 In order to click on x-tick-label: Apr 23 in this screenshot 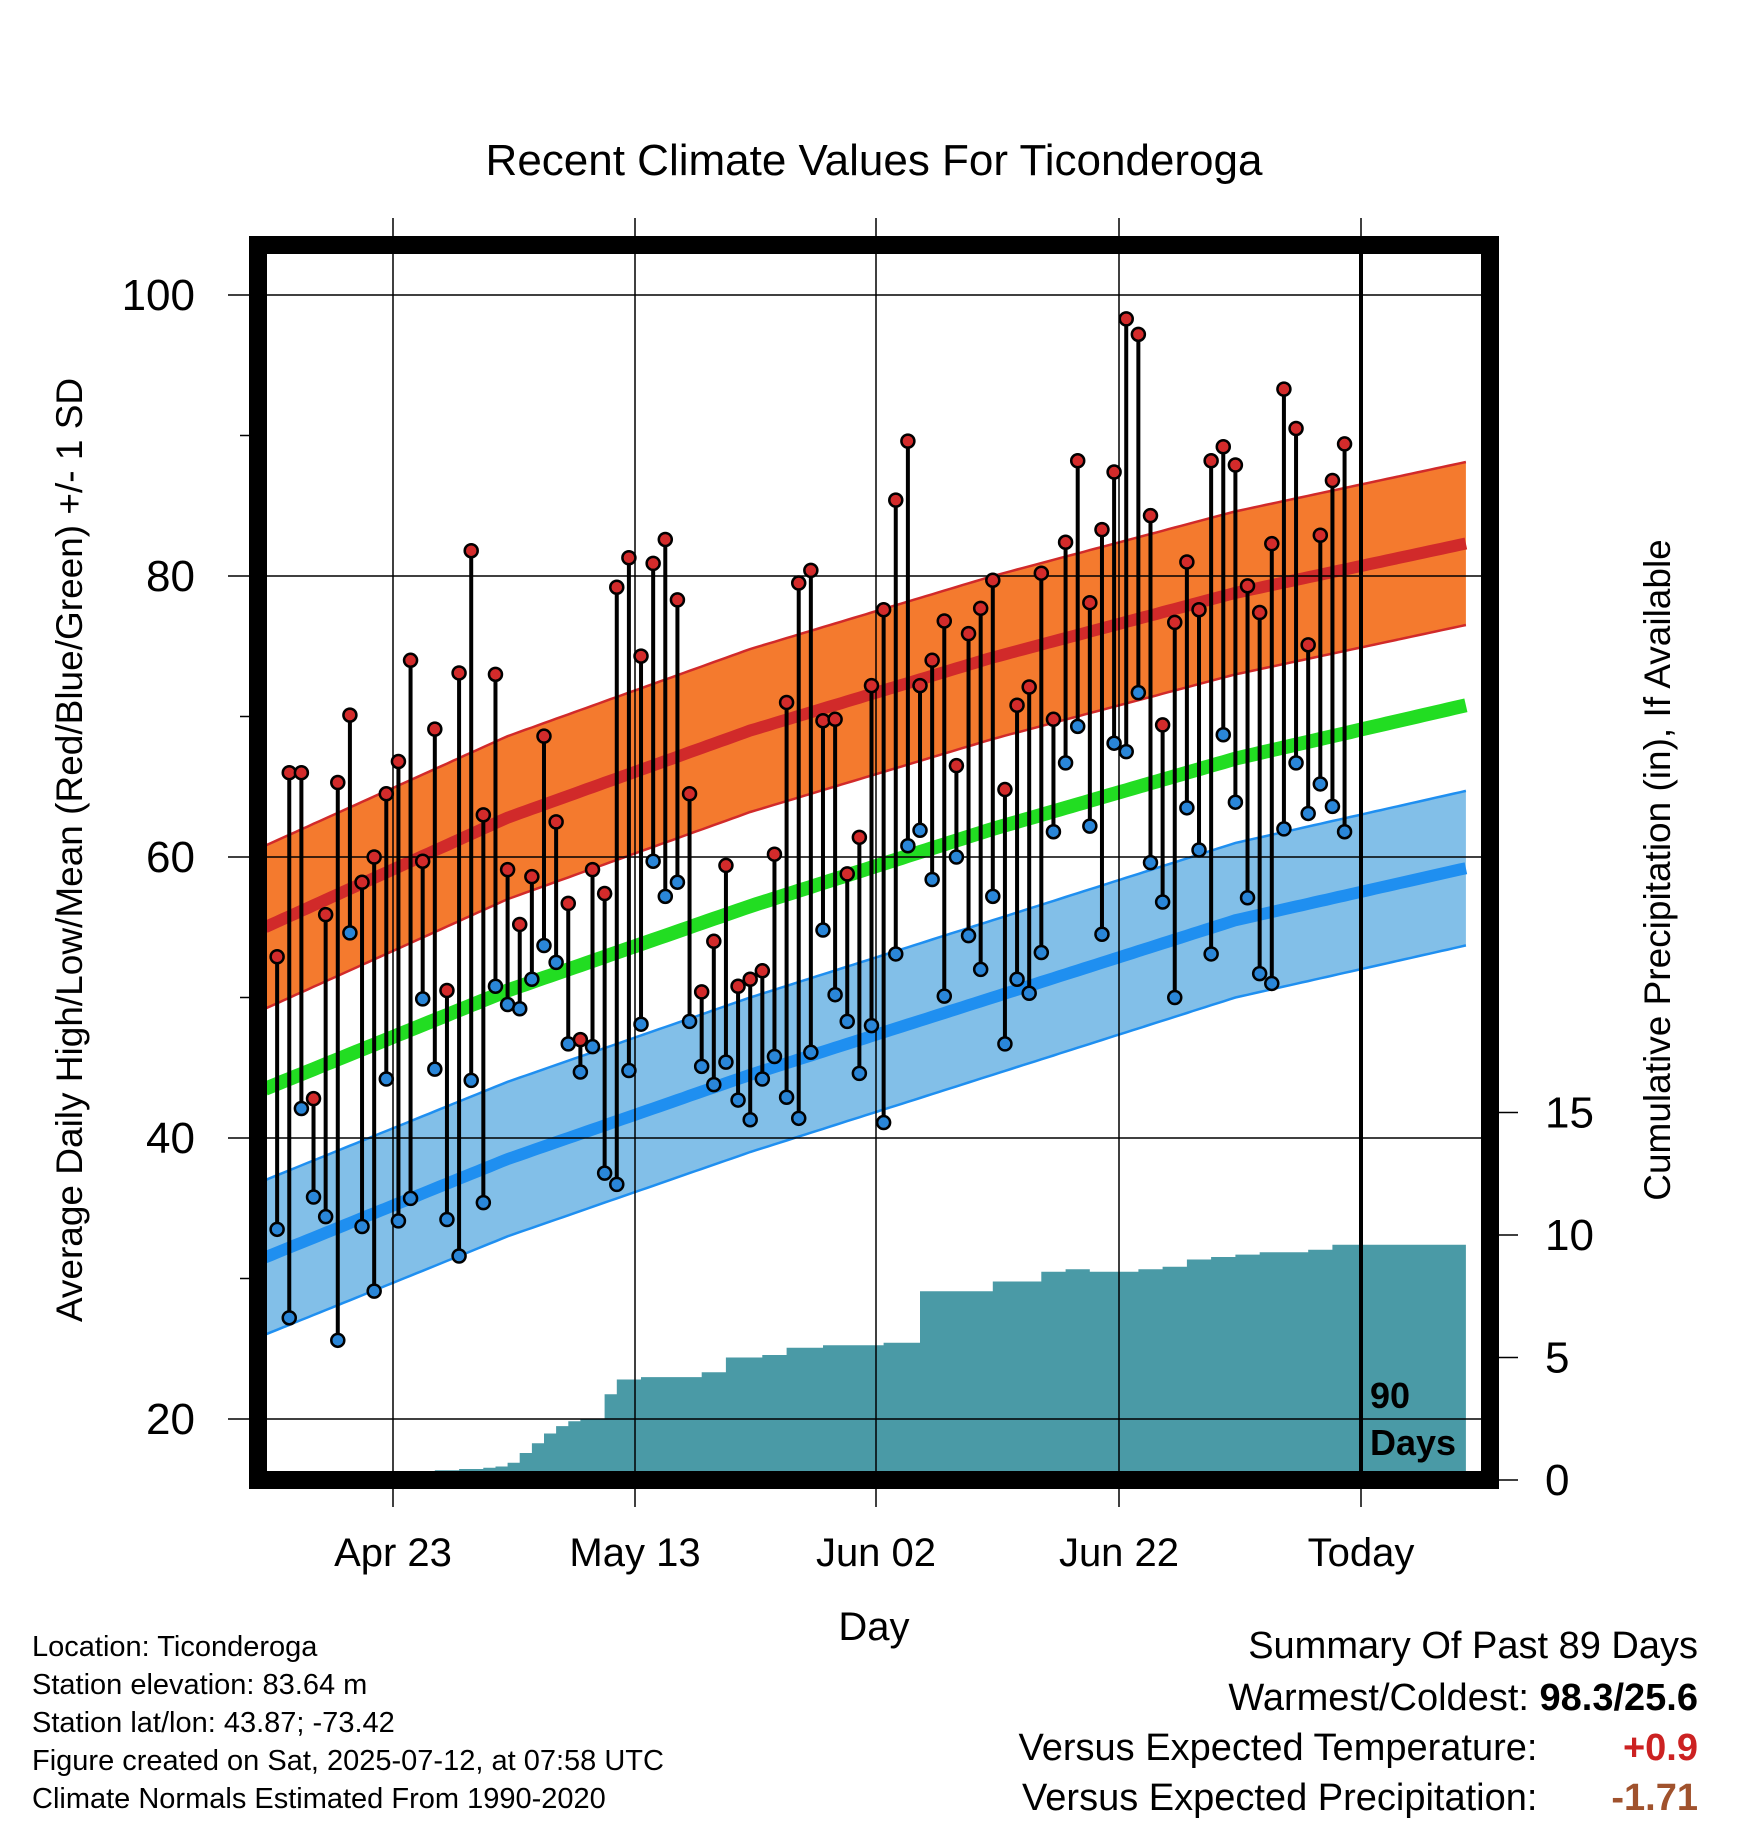, I will do `click(393, 1553)`.